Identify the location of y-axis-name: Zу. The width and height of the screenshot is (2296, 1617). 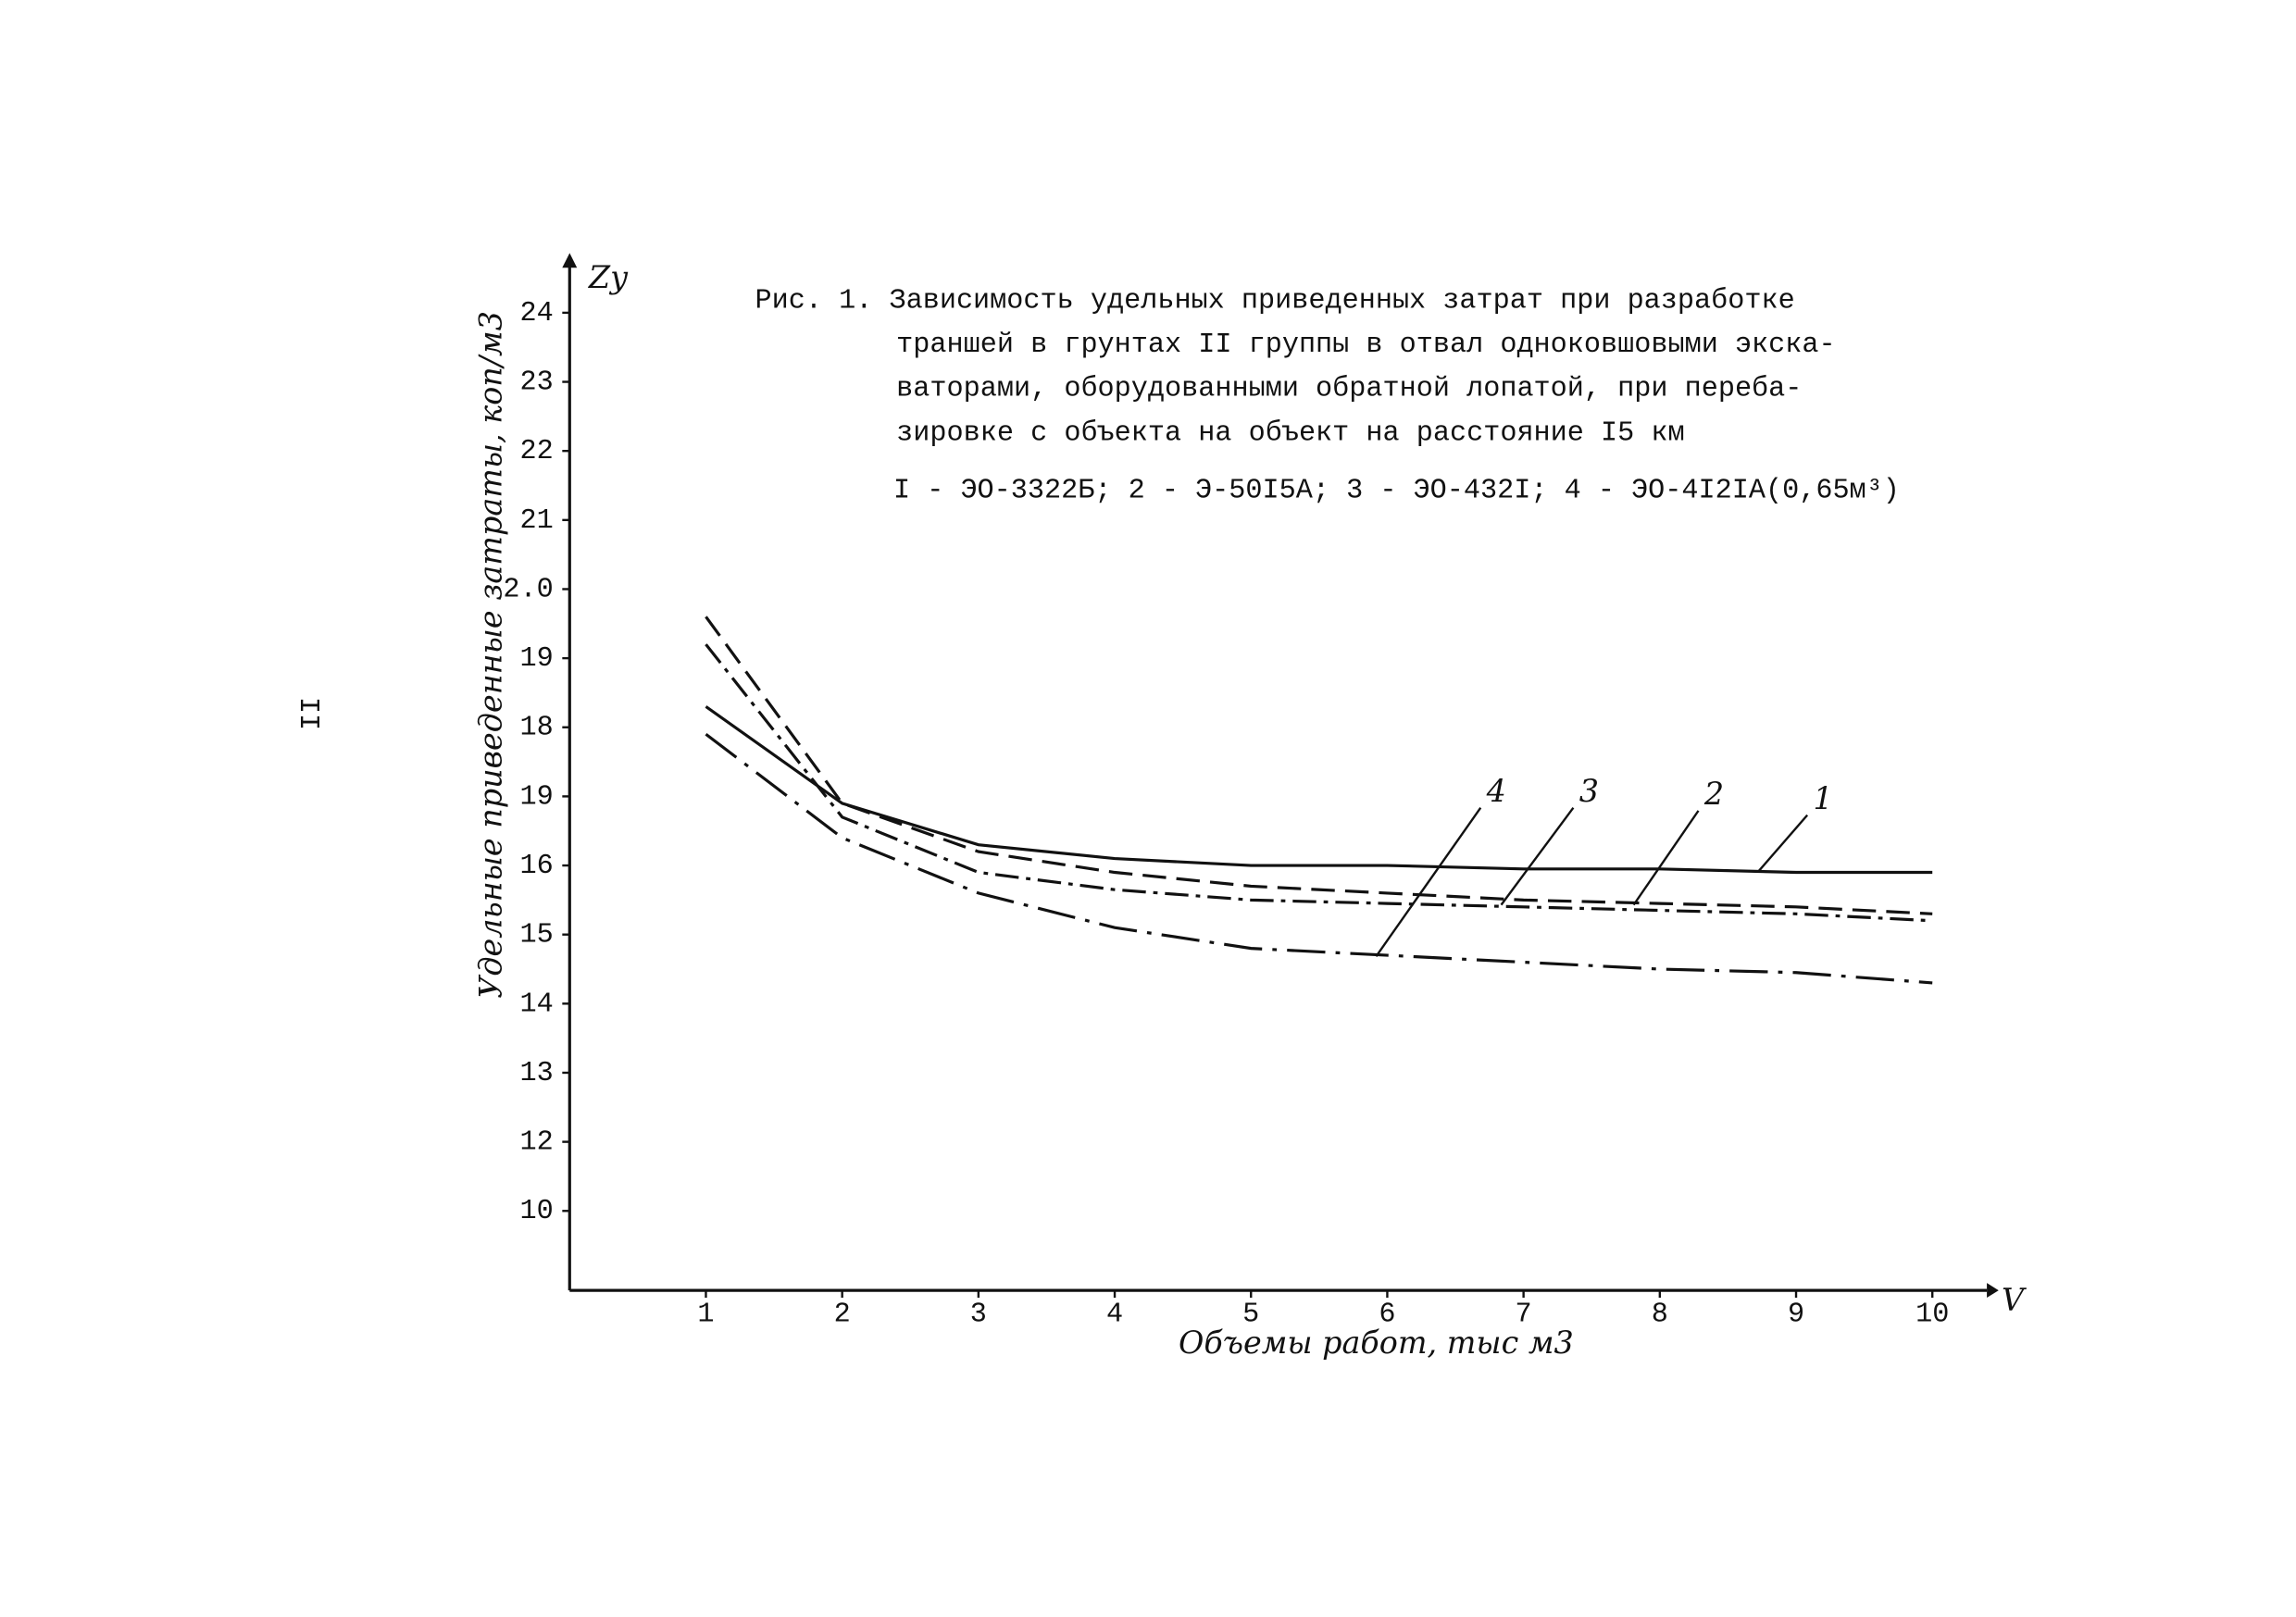
(608, 277).